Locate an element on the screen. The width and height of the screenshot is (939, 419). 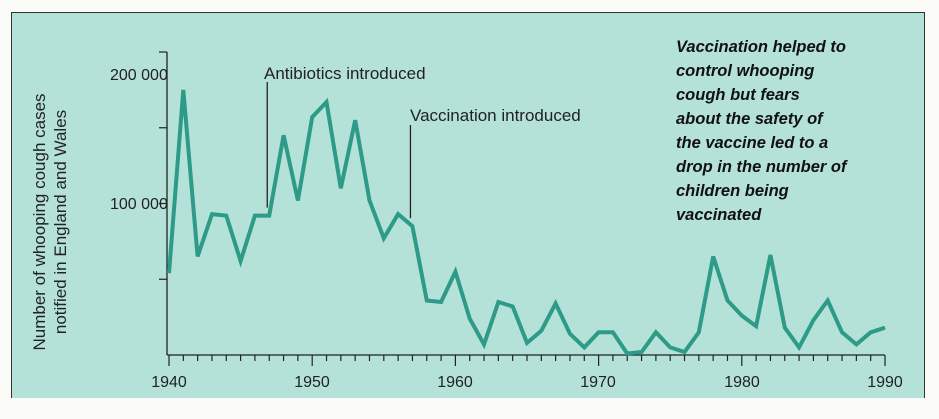
note-line: the vaccine led to a is located at coordinates (752, 143).